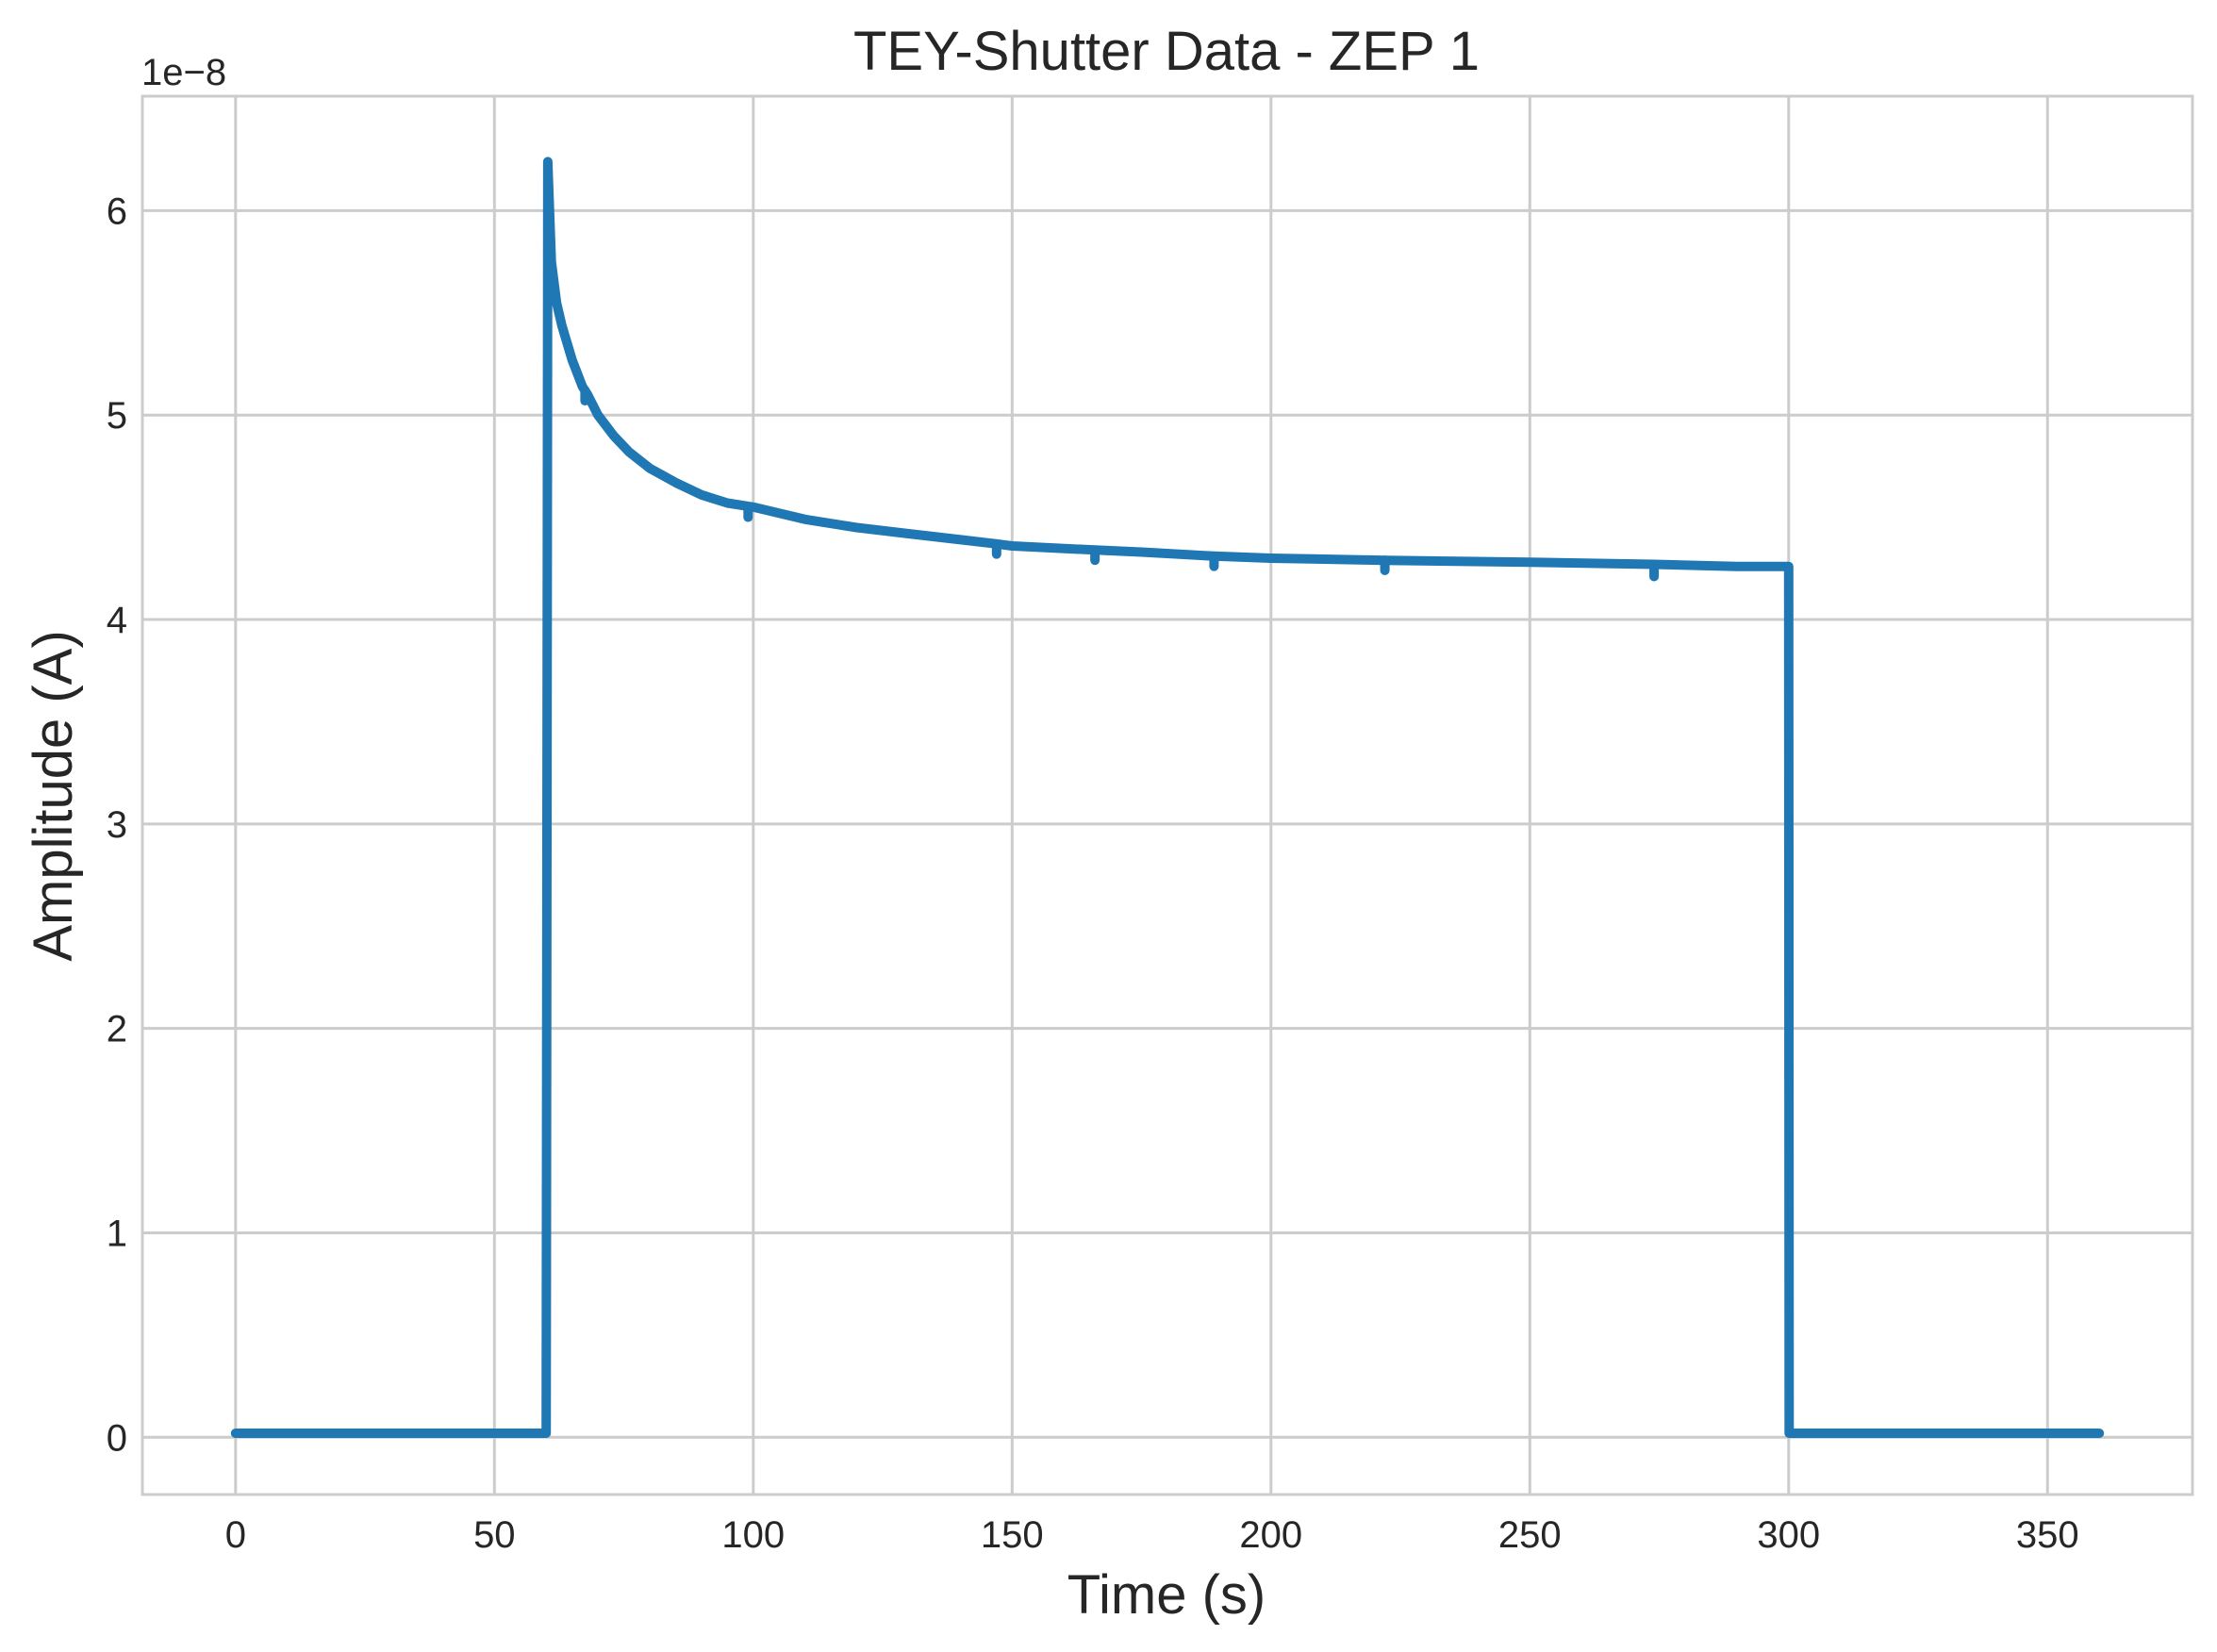 This screenshot has height=1652, width=2217. Describe the element at coordinates (117, 211) in the screenshot. I see `y-tick-label: 6` at that location.